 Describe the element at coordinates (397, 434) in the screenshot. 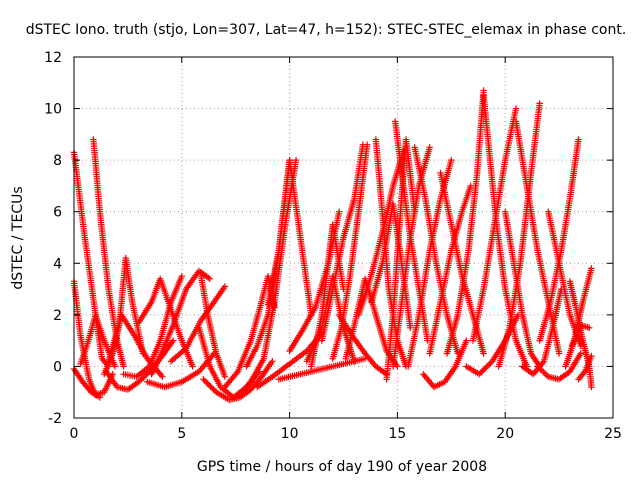

I see `x-tick-label: 15` at that location.